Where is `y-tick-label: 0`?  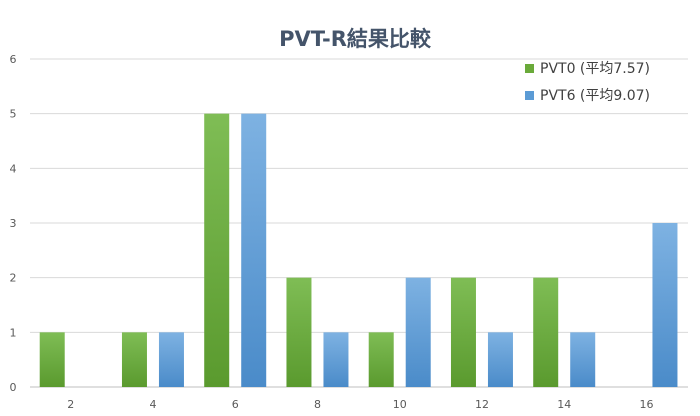 y-tick-label: 0 is located at coordinates (13, 387).